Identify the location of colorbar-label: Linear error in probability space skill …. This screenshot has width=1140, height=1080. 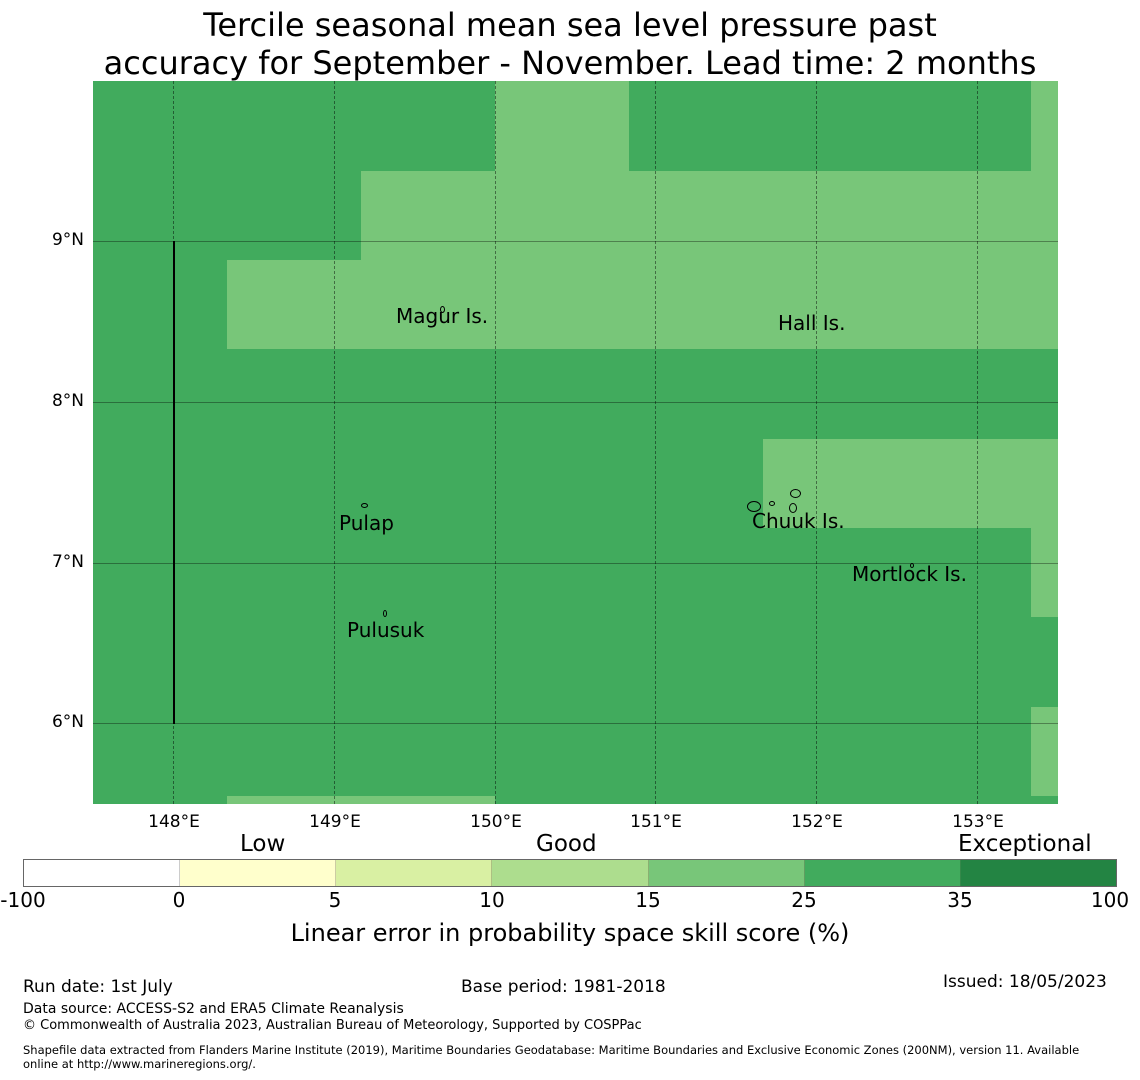
(570, 933).